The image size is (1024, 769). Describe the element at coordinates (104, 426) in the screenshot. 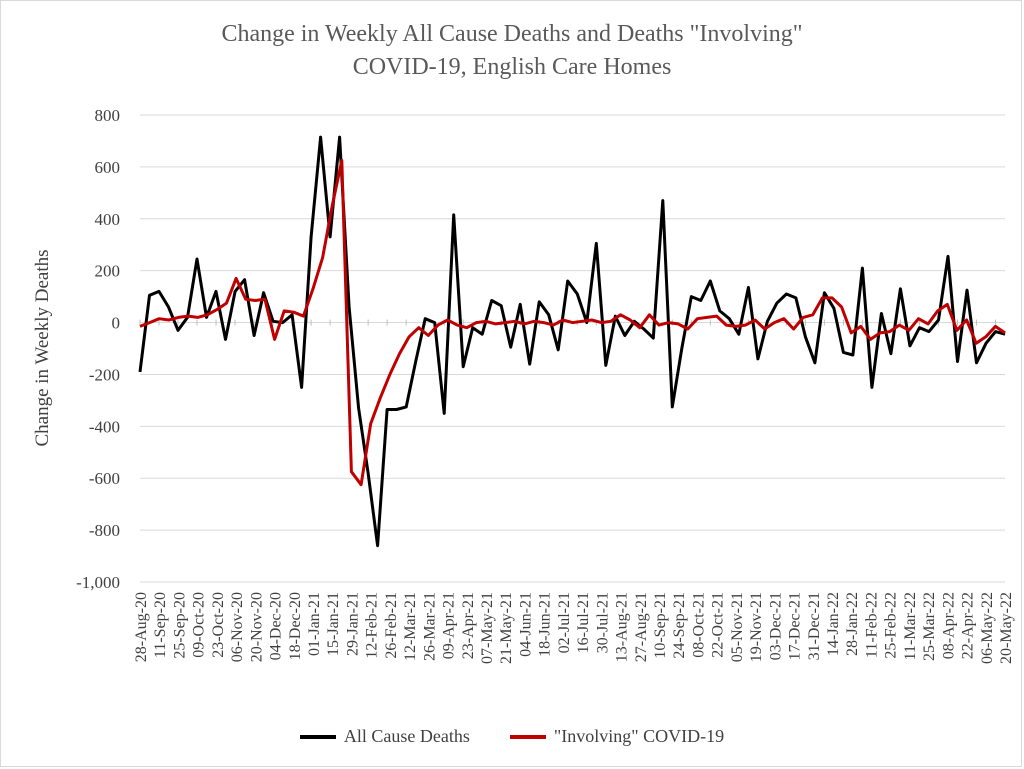

I see `y-tick-label: -400` at that location.